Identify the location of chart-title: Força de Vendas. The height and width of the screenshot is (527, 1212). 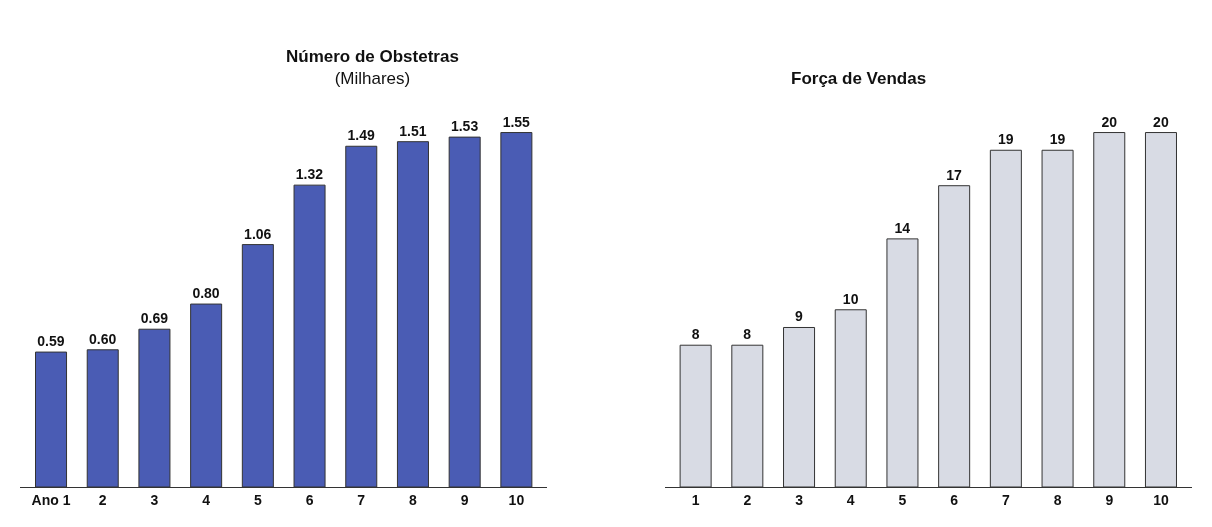
(859, 78).